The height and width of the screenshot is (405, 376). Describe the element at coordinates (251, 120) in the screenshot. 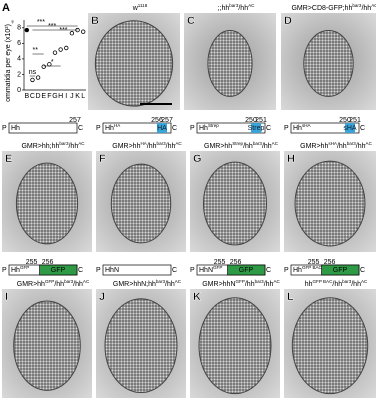

I see `residue-number: 250` at that location.